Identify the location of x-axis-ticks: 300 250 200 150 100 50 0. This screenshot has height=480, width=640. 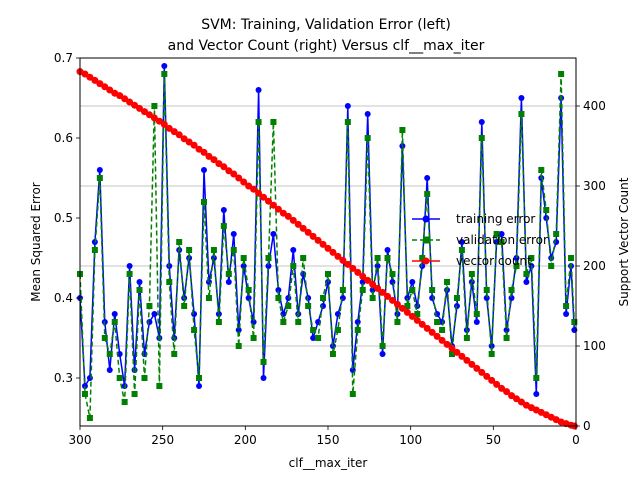
(324, 436).